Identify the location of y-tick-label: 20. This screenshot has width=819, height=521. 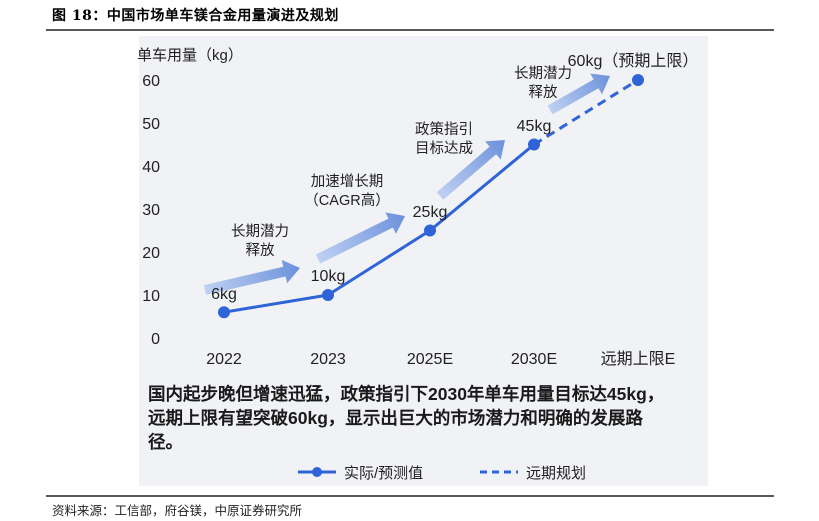
(151, 253).